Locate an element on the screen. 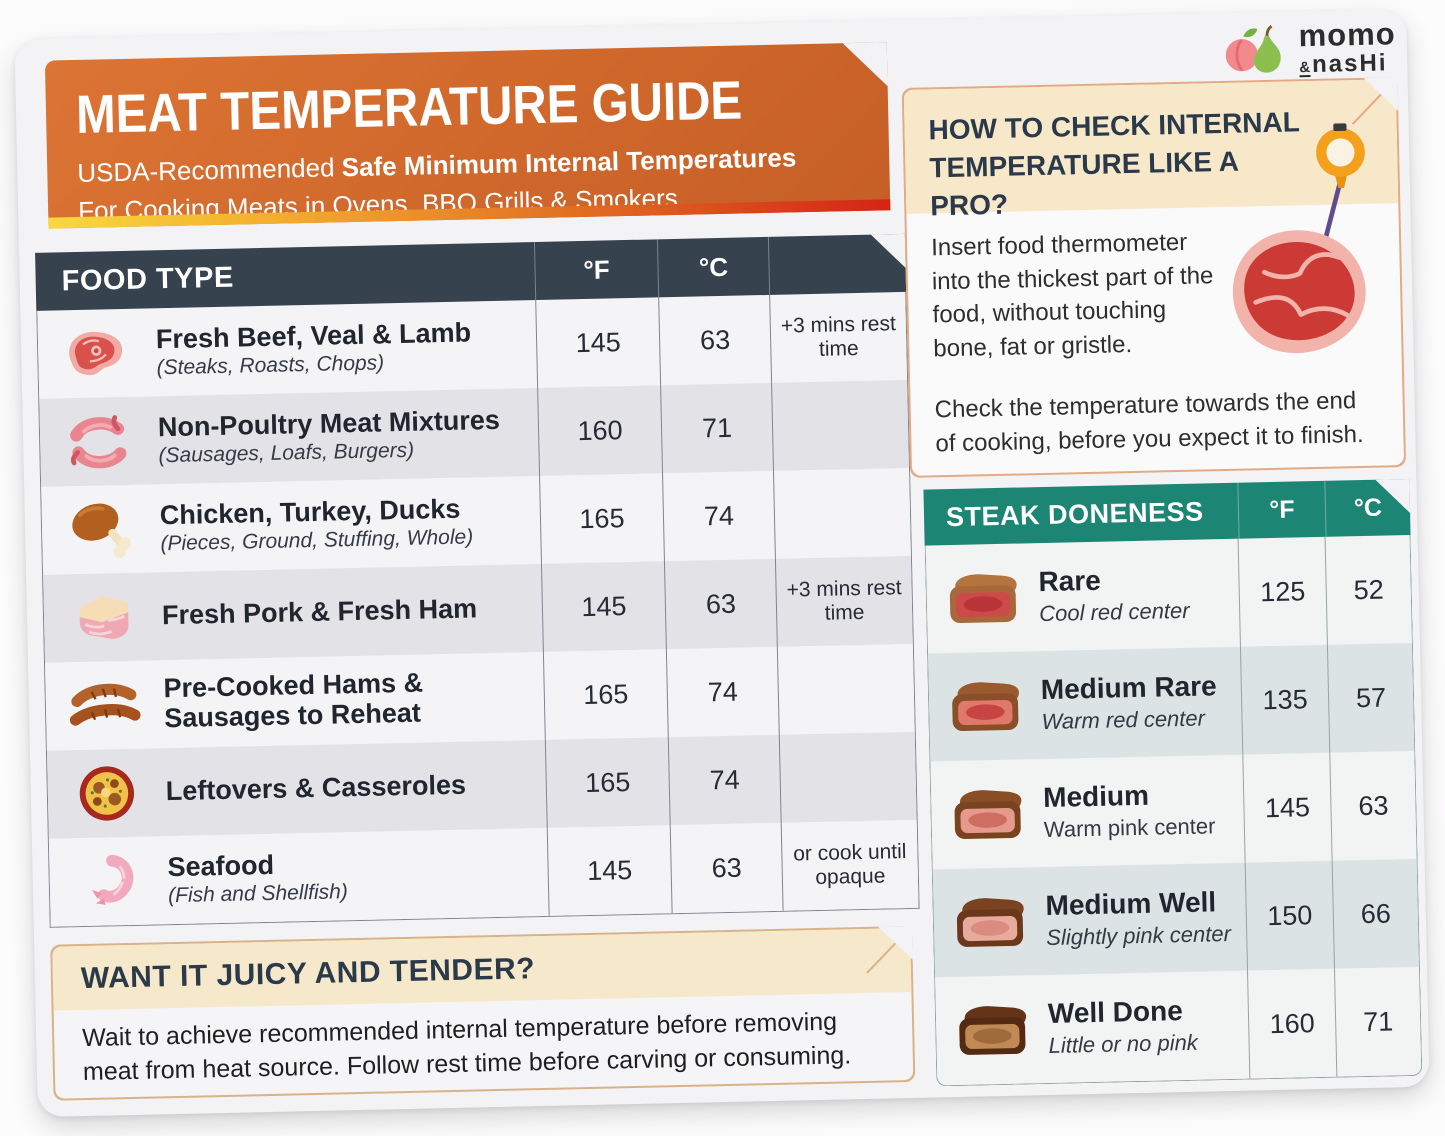  table-row: Rare Cool red center 125 52 is located at coordinates (1168, 594).